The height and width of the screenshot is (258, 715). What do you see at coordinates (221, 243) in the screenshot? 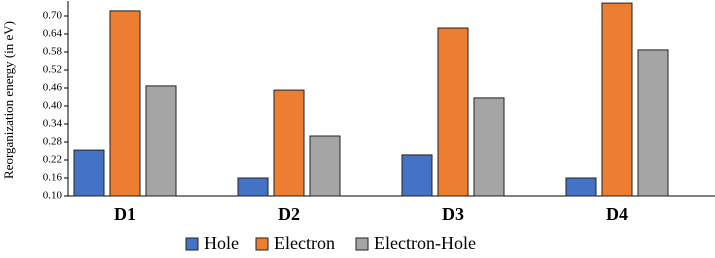
I see `legend-label: Hole` at bounding box center [221, 243].